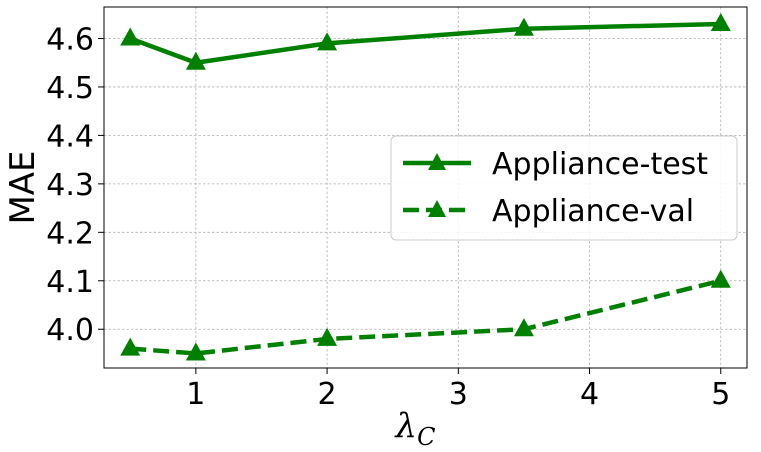  What do you see at coordinates (70, 88) in the screenshot?
I see `y-tick-label: 4.5` at bounding box center [70, 88].